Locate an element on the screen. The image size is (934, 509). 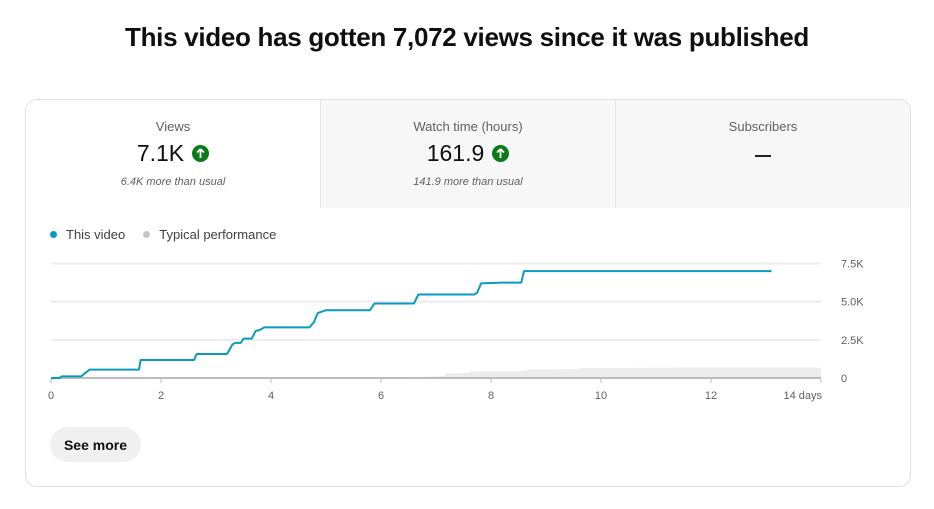
legend-item-this-video: This video is located at coordinates (87, 234).